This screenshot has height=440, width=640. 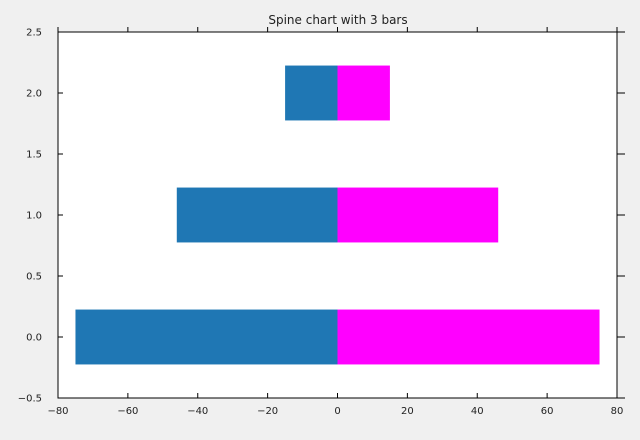 What do you see at coordinates (197, 411) in the screenshot?
I see `x-tick-label: −40` at bounding box center [197, 411].